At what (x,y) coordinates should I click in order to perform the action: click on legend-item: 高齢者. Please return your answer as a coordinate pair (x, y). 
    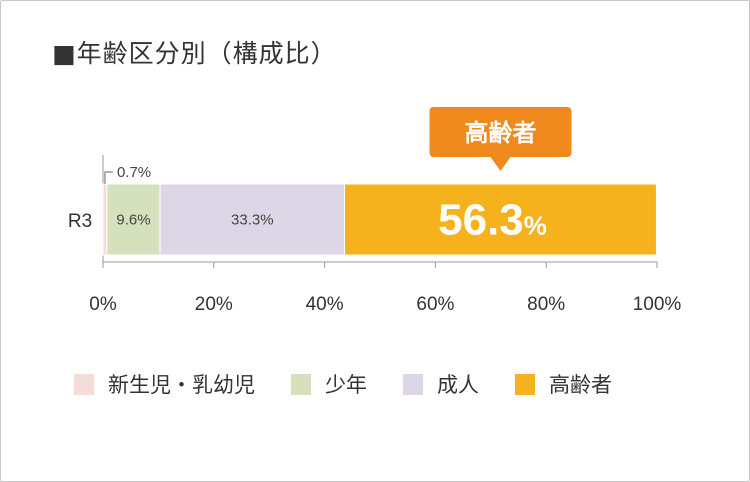
    Looking at the image, I should click on (563, 384).